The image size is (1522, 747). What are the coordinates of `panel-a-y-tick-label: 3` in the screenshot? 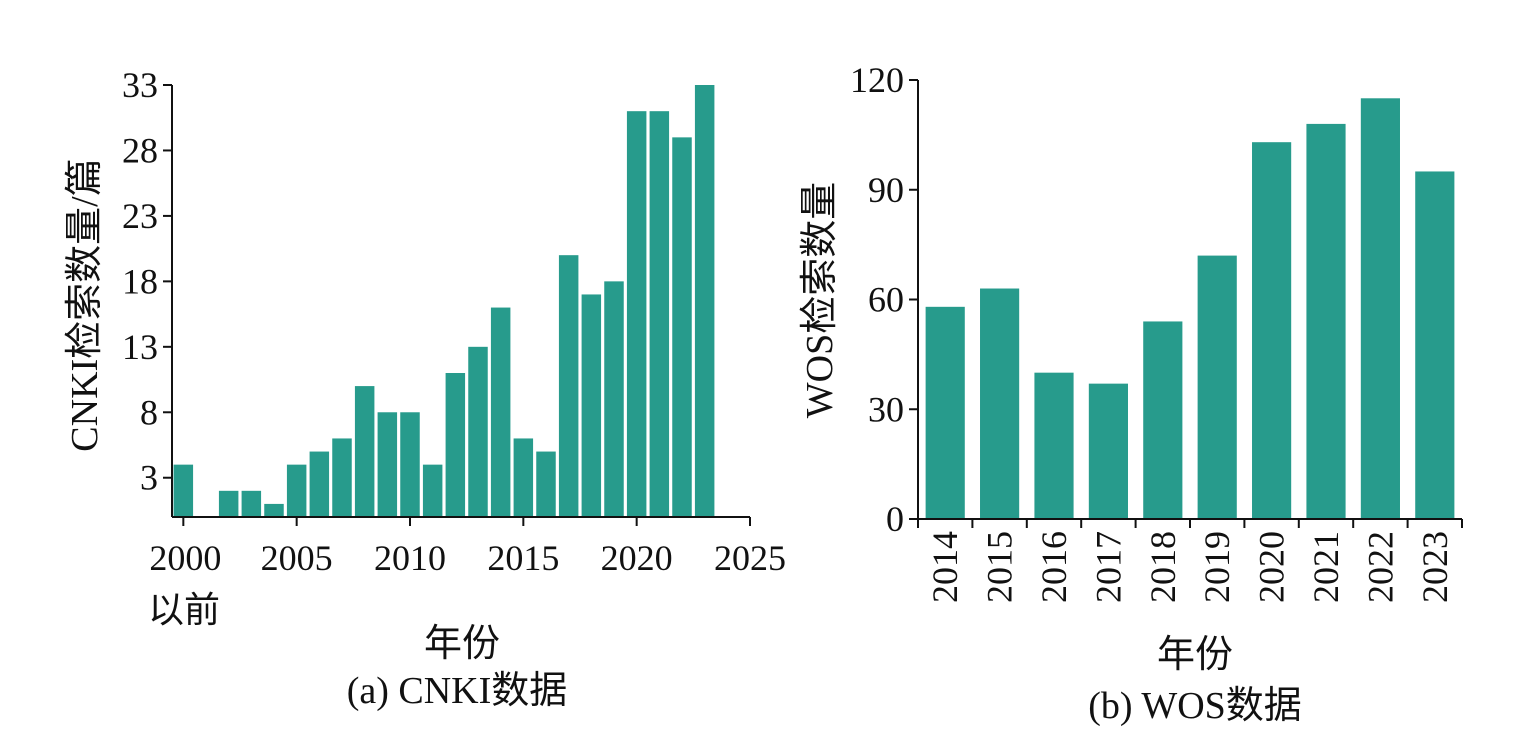 It's located at (149, 478).